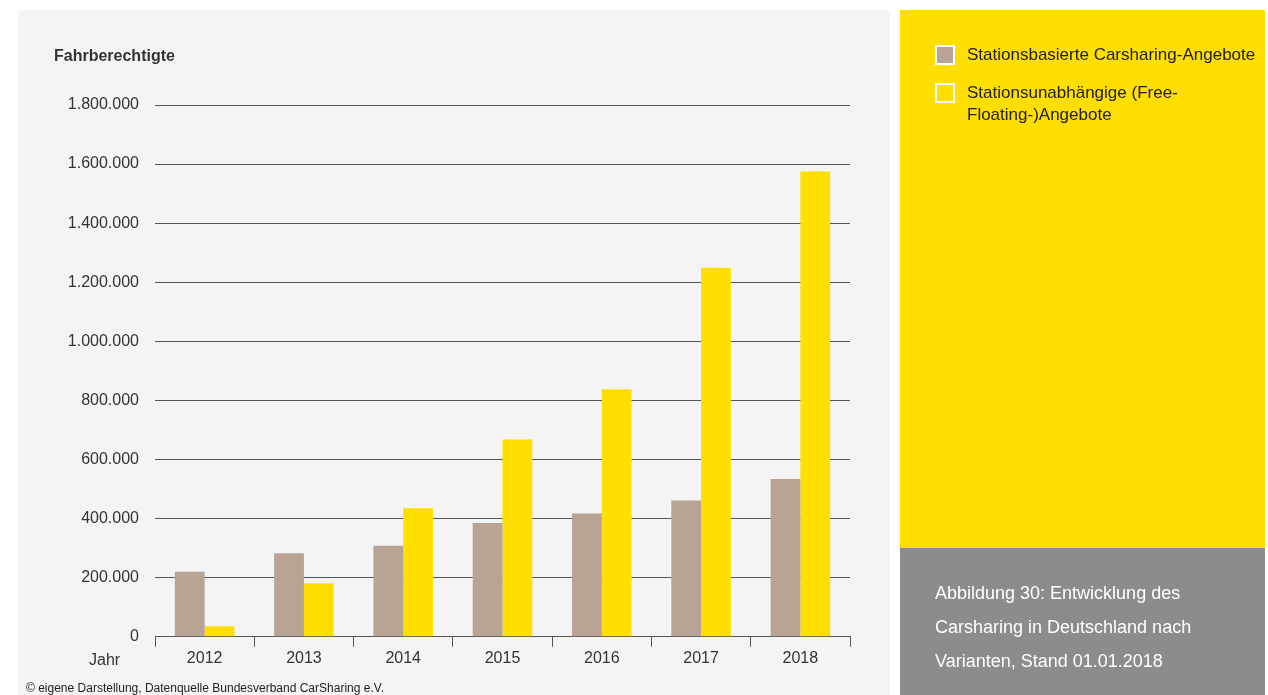 The image size is (1268, 695). I want to click on y-tick-label: 600.000, so click(110, 458).